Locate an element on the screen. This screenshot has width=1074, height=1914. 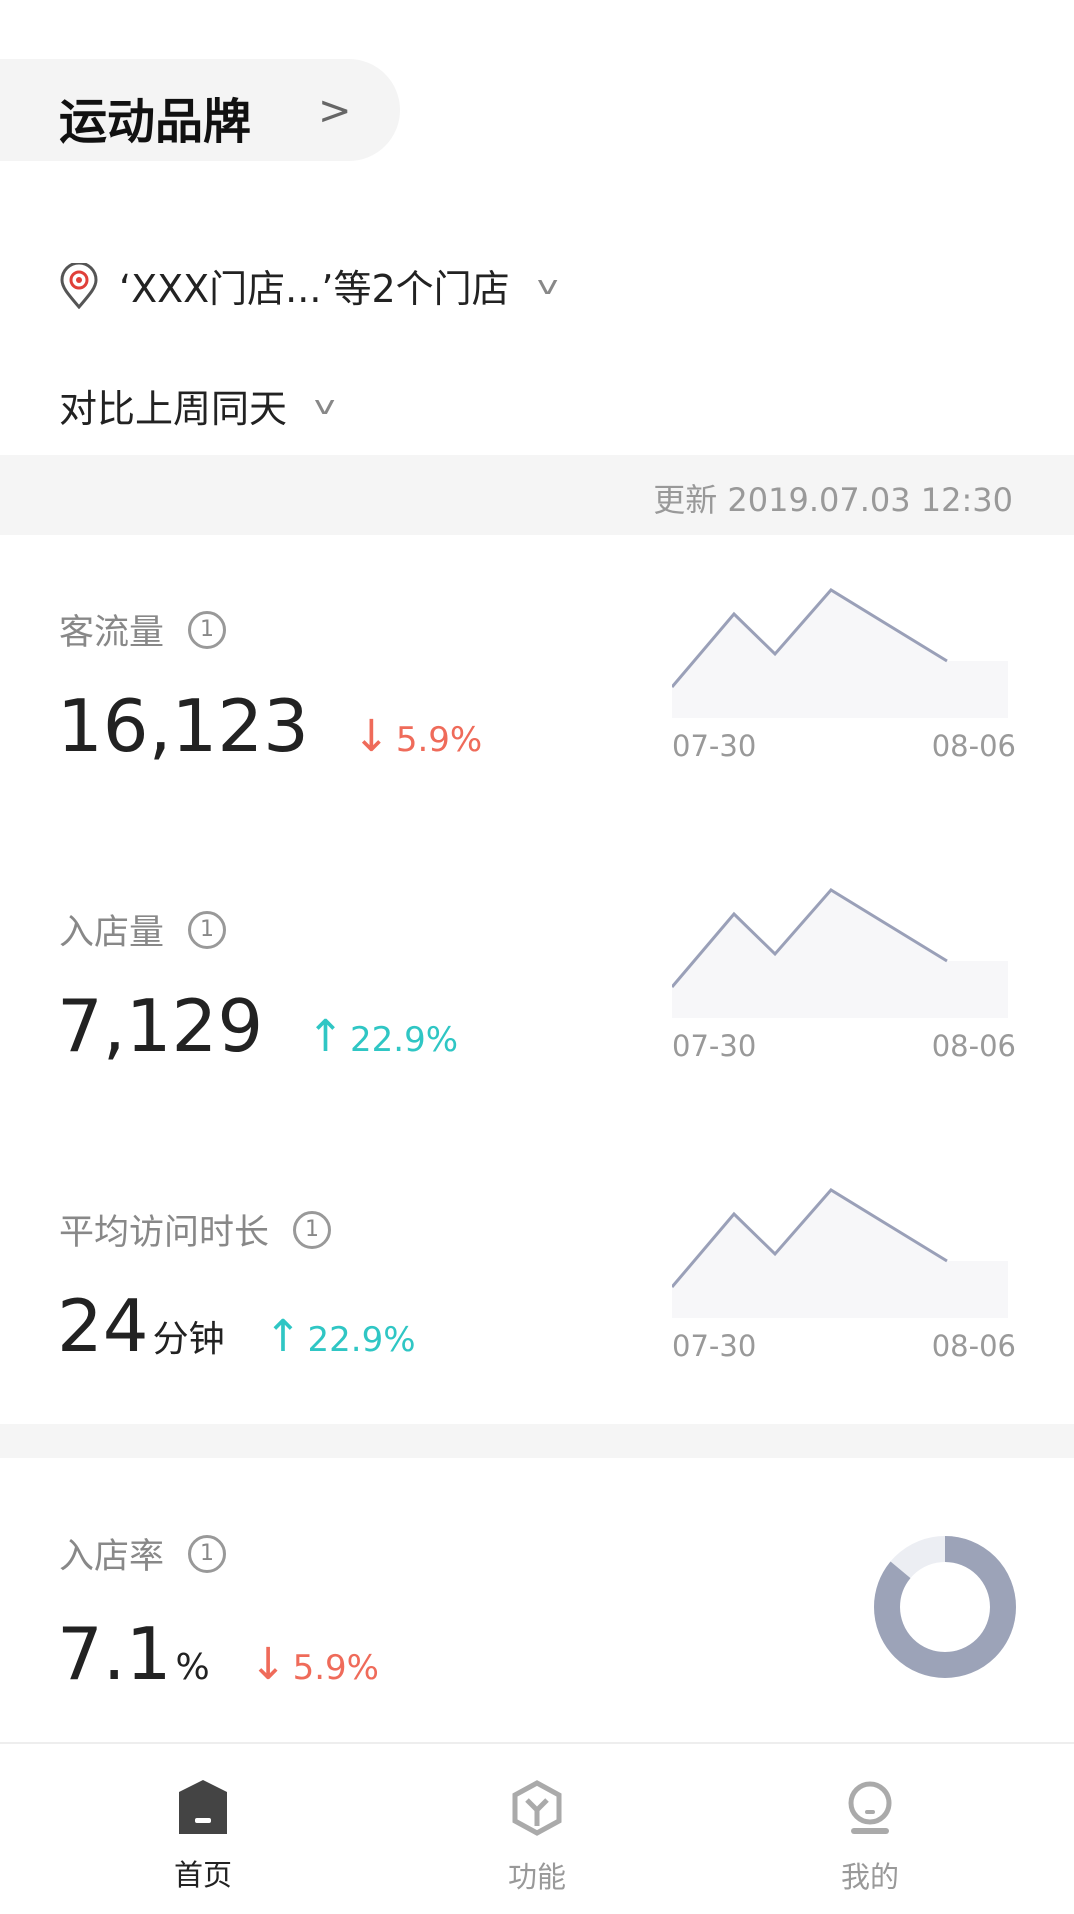
rate-change-value: 5.9% is located at coordinates (335, 1668).